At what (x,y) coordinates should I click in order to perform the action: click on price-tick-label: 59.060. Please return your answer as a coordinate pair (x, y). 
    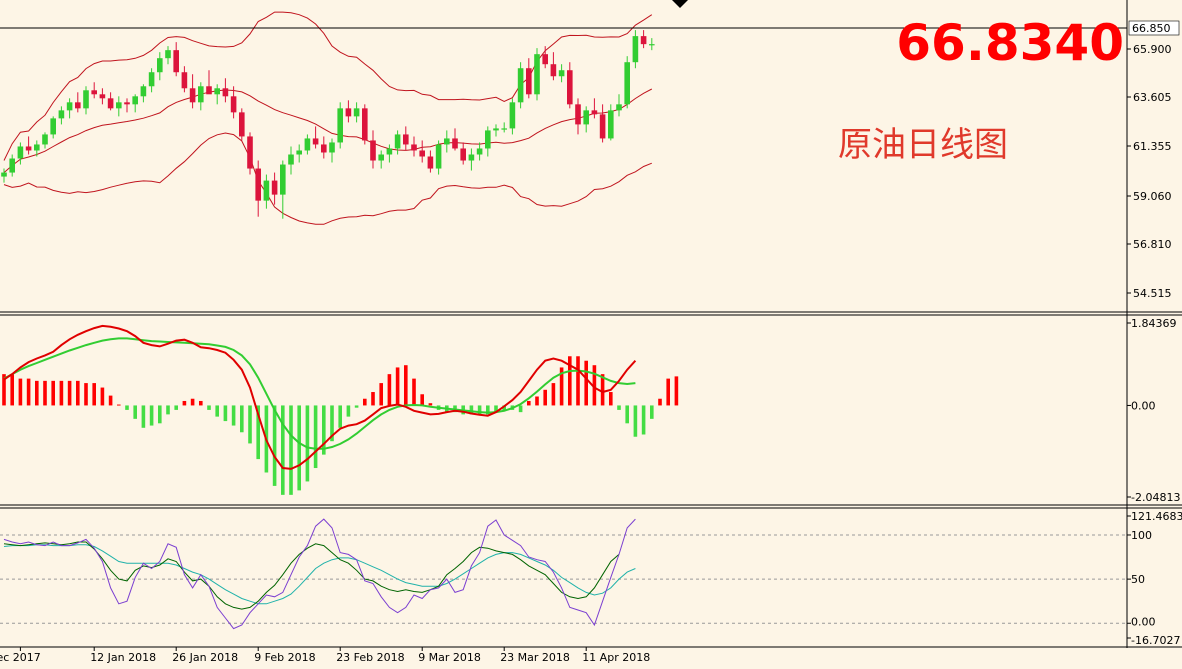
    Looking at the image, I should click on (1152, 196).